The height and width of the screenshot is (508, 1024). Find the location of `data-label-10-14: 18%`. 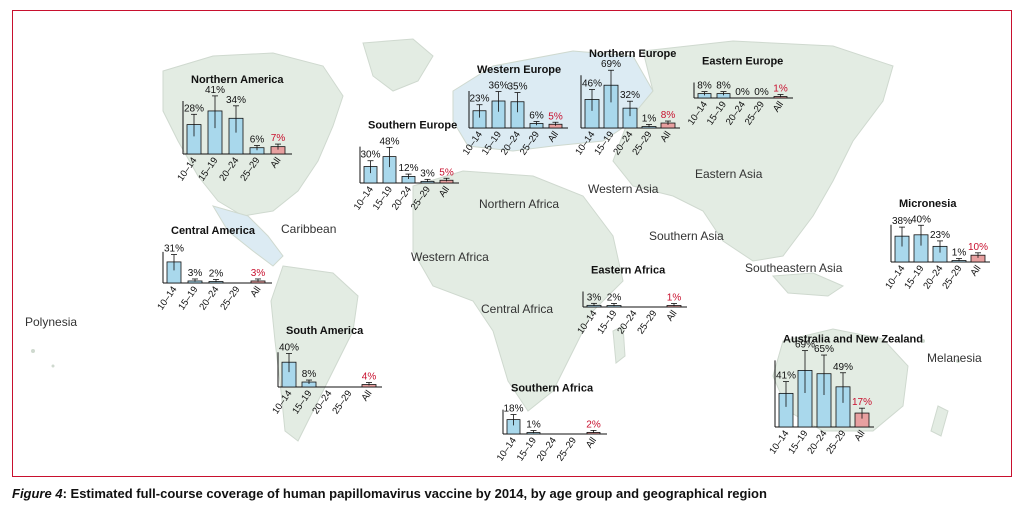

data-label-10-14: 18% is located at coordinates (513, 409).